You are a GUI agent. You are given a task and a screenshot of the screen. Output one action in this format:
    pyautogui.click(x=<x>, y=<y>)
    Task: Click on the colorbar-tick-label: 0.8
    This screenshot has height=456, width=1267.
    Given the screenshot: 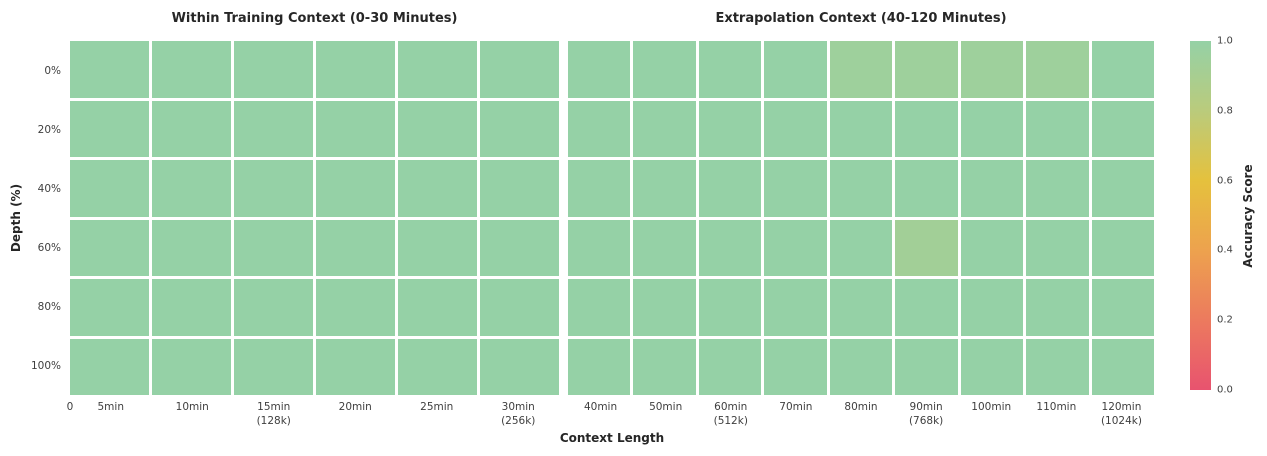 What is the action you would take?
    pyautogui.click(x=1225, y=111)
    